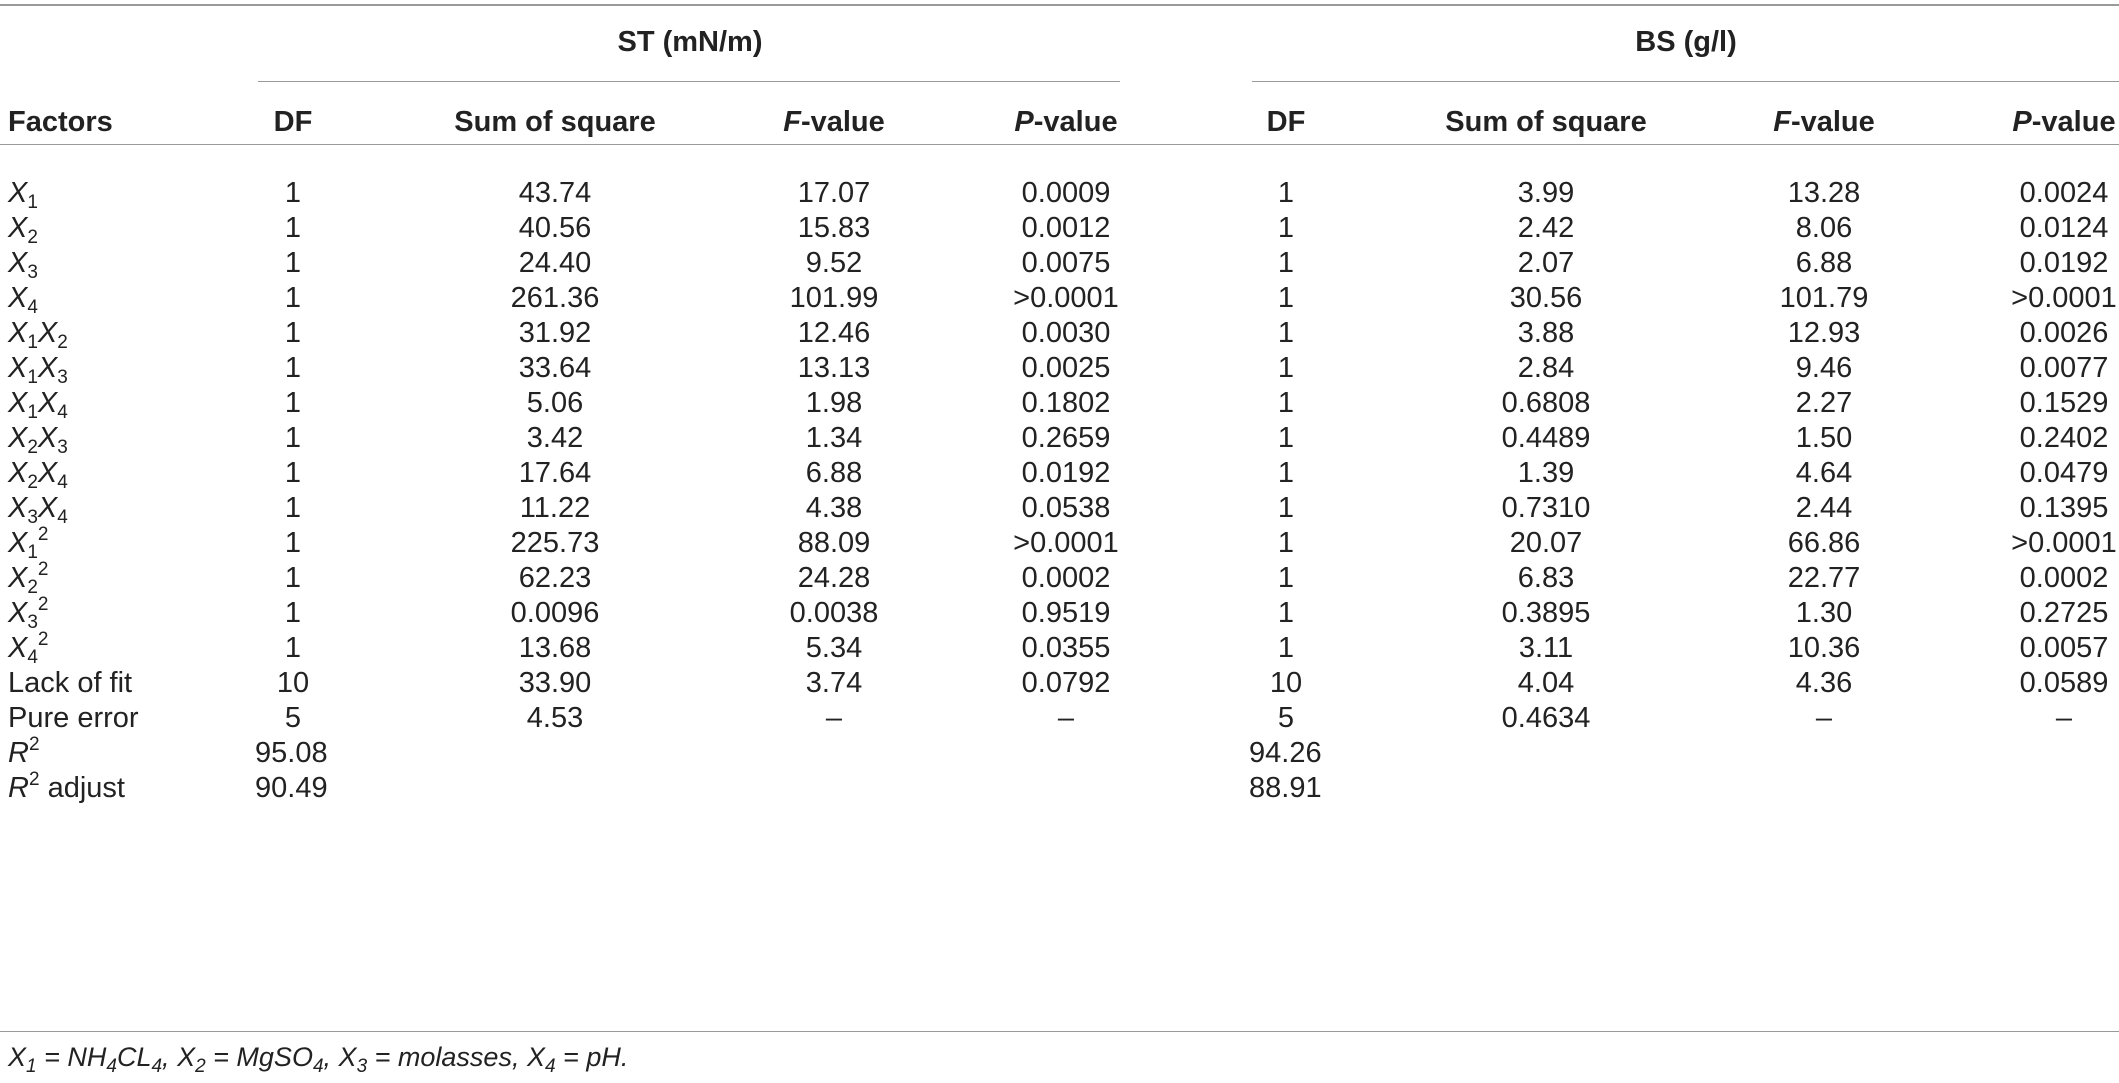 The width and height of the screenshot is (2119, 1083). I want to click on col-header-st-f: F-value, so click(834, 122).